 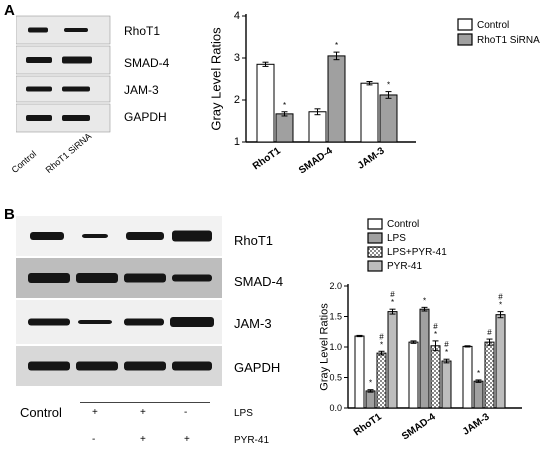 What do you see at coordinates (508, 40) in the screenshot?
I see `legend-label: RhoT1 SiRNA` at bounding box center [508, 40].